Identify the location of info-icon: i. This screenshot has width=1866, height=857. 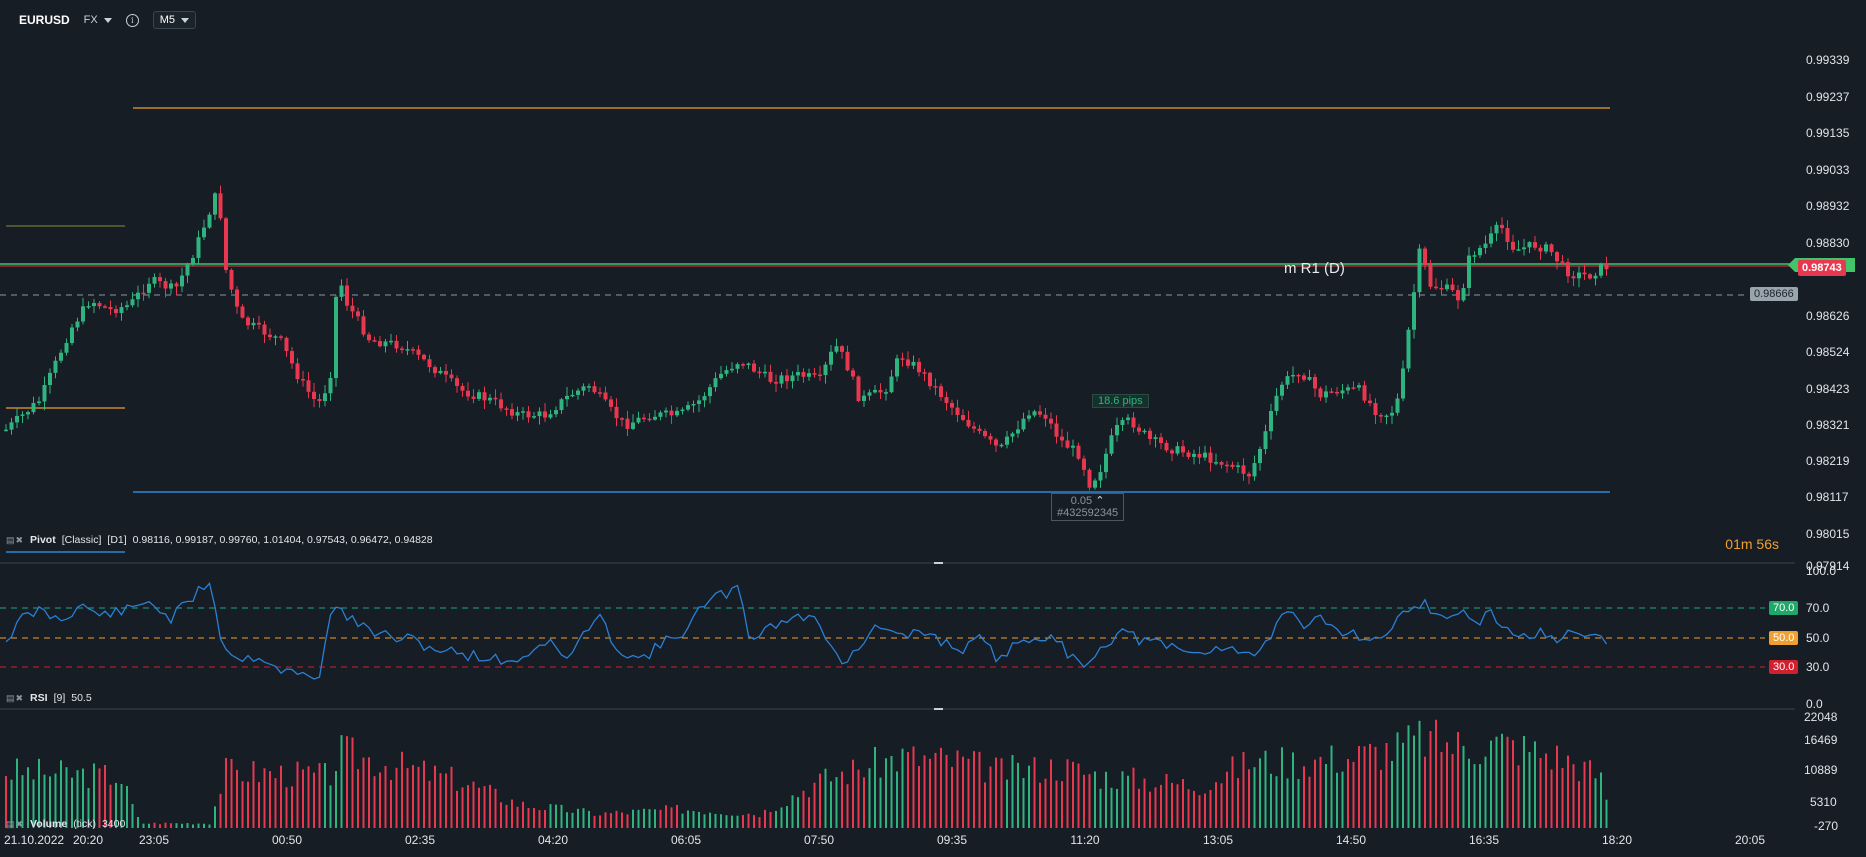
(132, 20).